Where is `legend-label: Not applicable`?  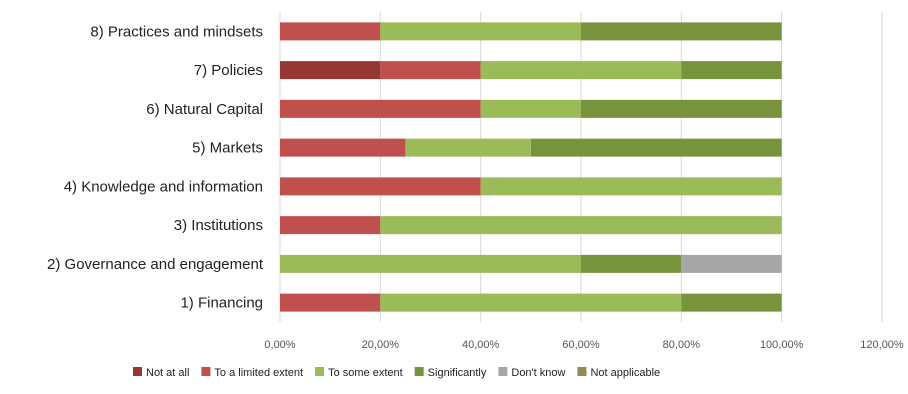
legend-label: Not applicable is located at coordinates (625, 373).